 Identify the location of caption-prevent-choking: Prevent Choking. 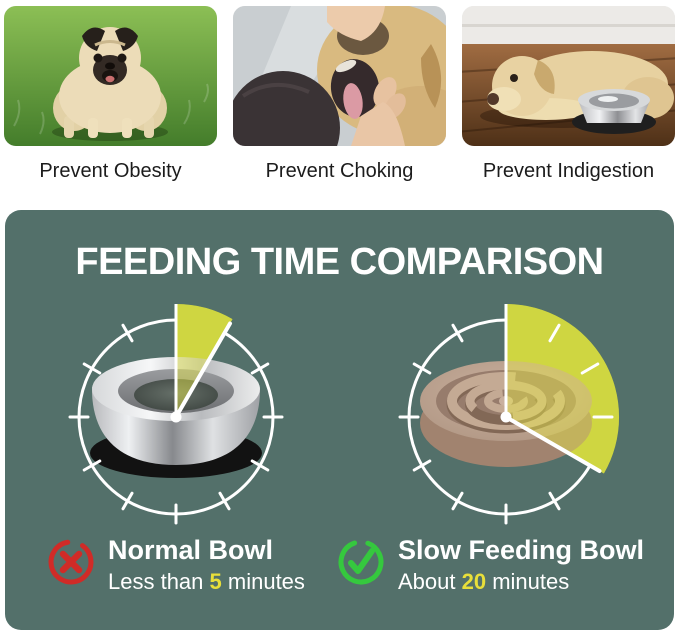
(339, 171).